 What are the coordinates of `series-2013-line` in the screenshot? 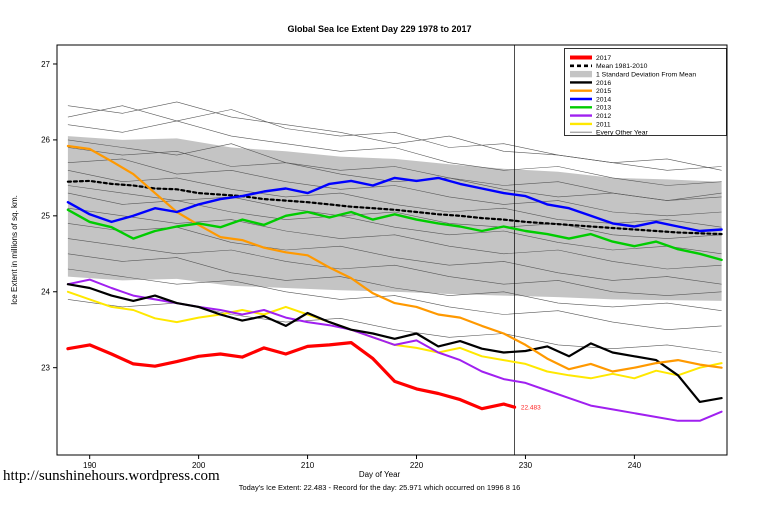 It's located at (394, 235).